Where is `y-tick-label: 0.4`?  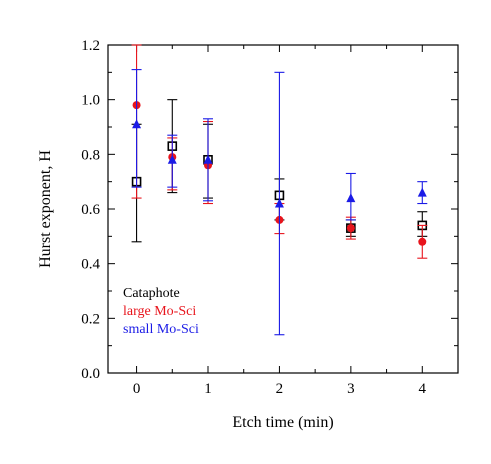
y-tick-label: 0.4 is located at coordinates (90, 265).